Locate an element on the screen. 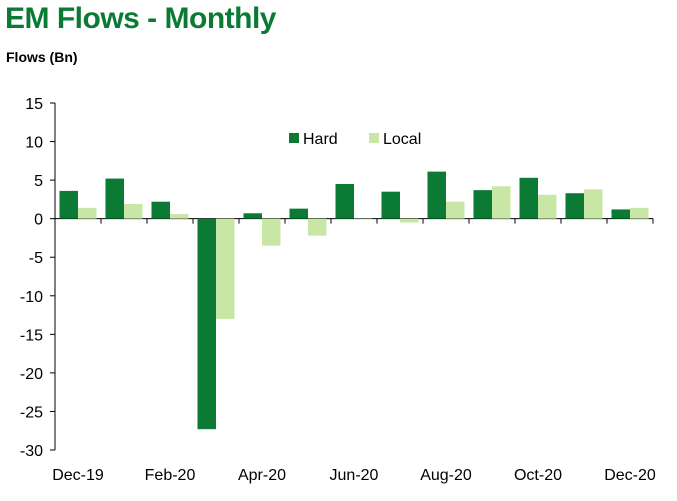 This screenshot has width=677, height=501. x-tick-label: Apr-20 is located at coordinates (262, 475).